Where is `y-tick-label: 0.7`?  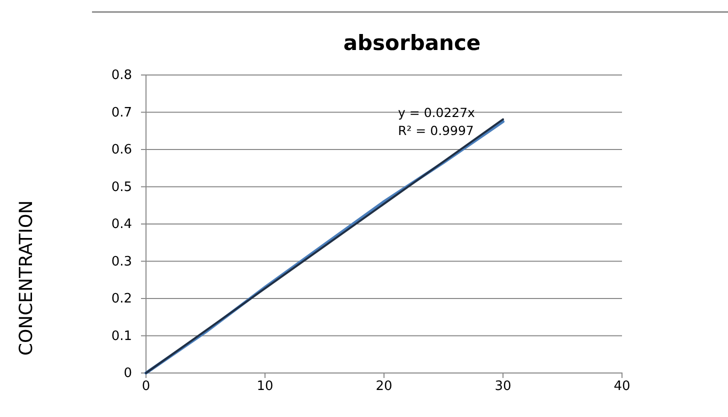
y-tick-label: 0.7 is located at coordinates (121, 112).